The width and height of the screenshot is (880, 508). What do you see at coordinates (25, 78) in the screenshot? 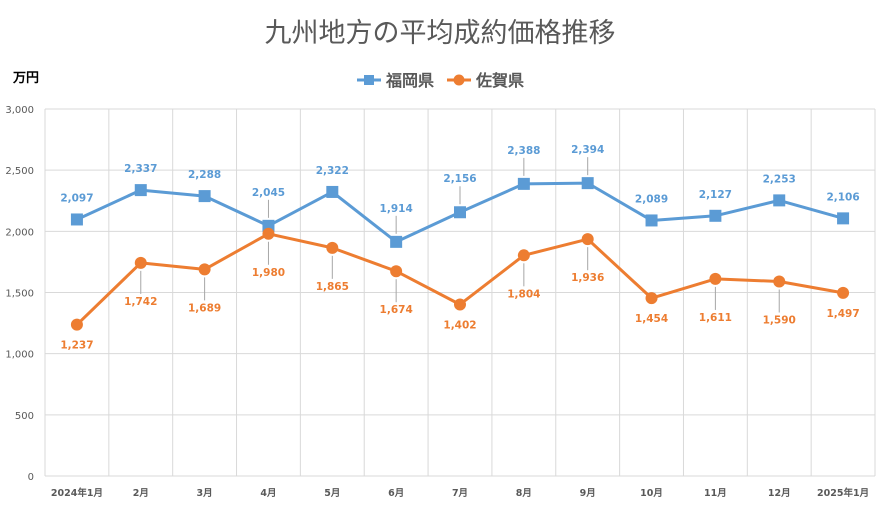
I see `y-axis-unit-label: 万円` at bounding box center [25, 78].